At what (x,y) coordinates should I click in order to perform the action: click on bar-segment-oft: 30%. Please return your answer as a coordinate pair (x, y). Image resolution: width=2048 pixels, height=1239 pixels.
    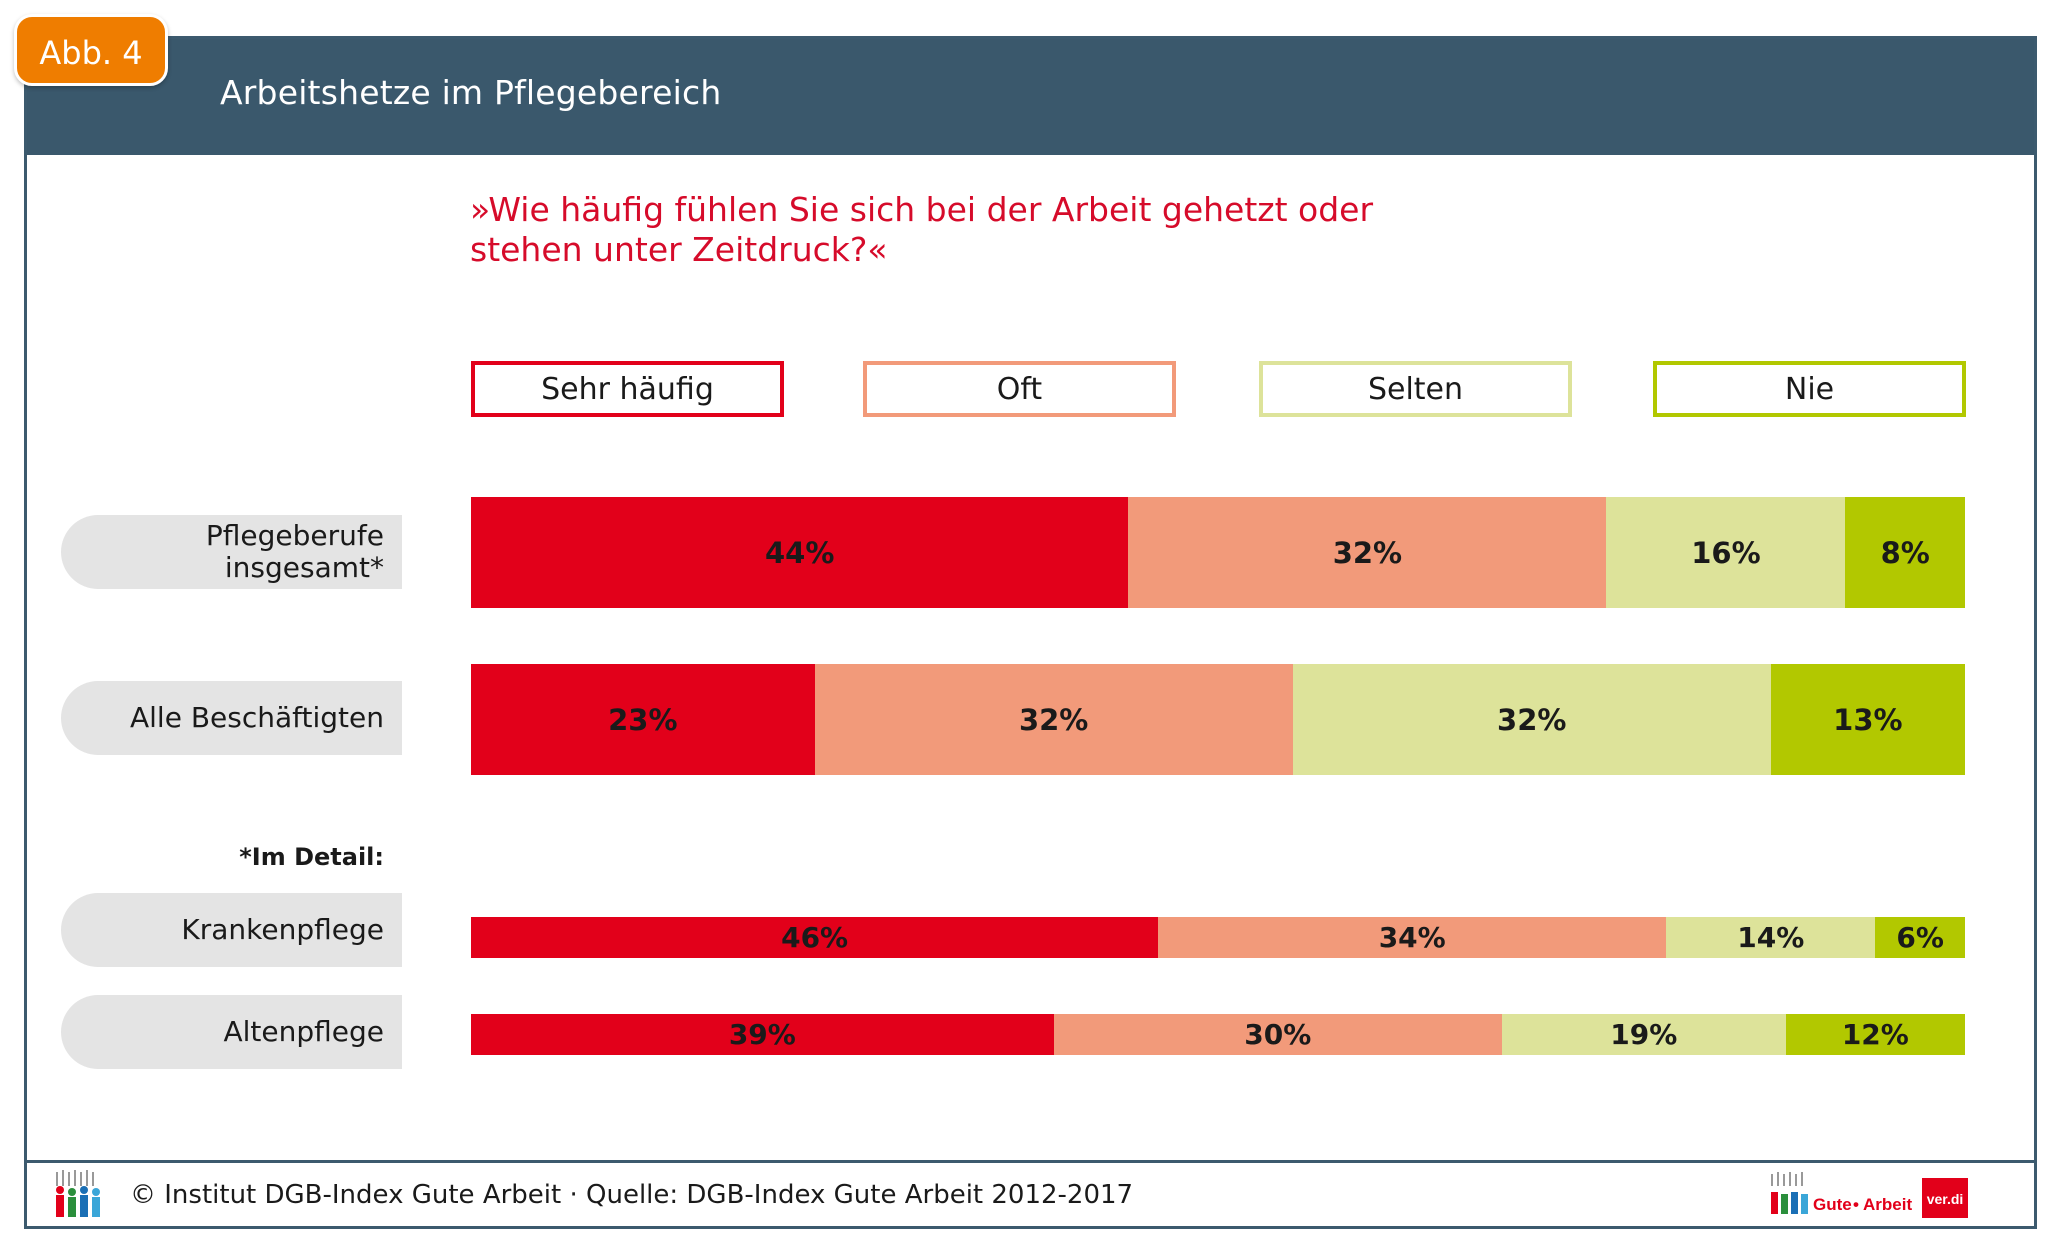
    Looking at the image, I should click on (1277, 1034).